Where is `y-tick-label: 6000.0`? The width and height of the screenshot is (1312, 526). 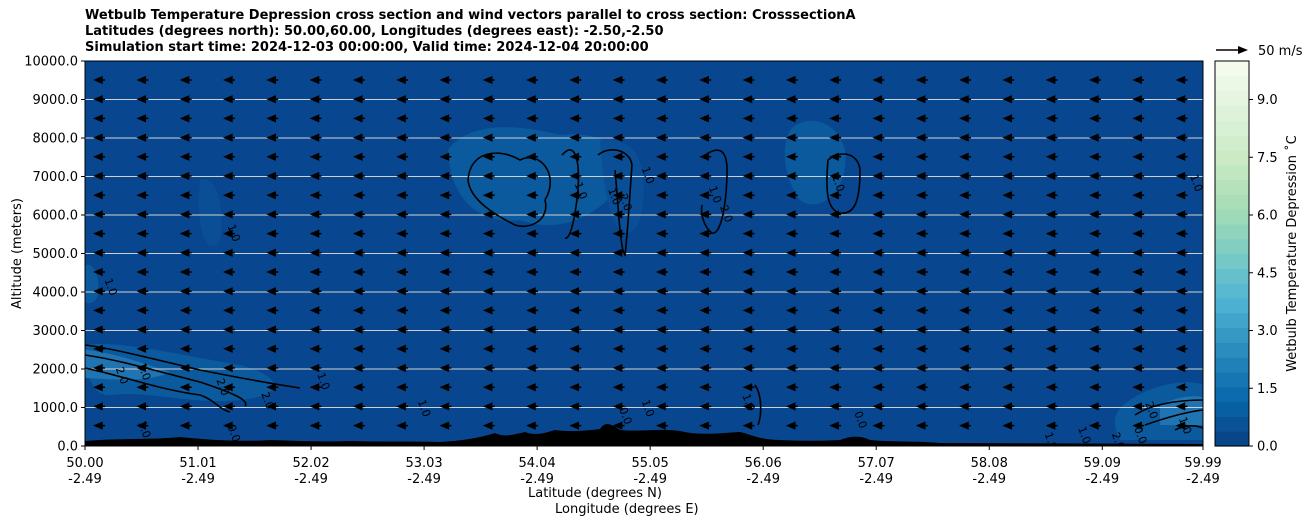 y-tick-label: 6000.0 is located at coordinates (56, 216).